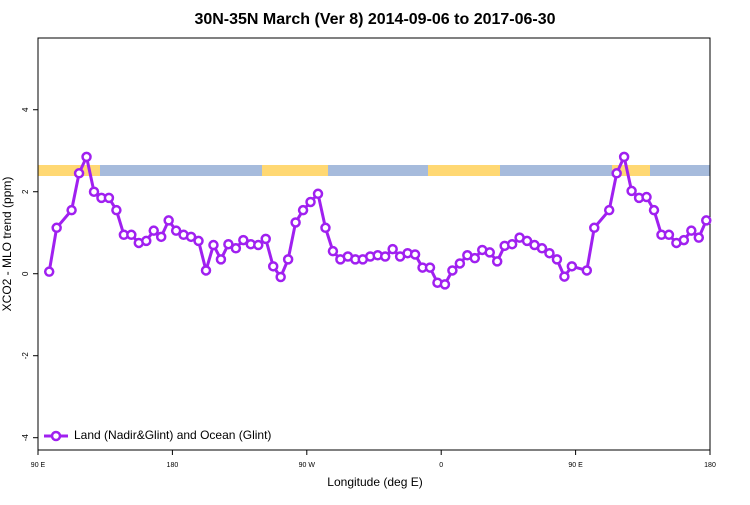 This screenshot has height=505, width=750. I want to click on legend-swatch-point, so click(56, 436).